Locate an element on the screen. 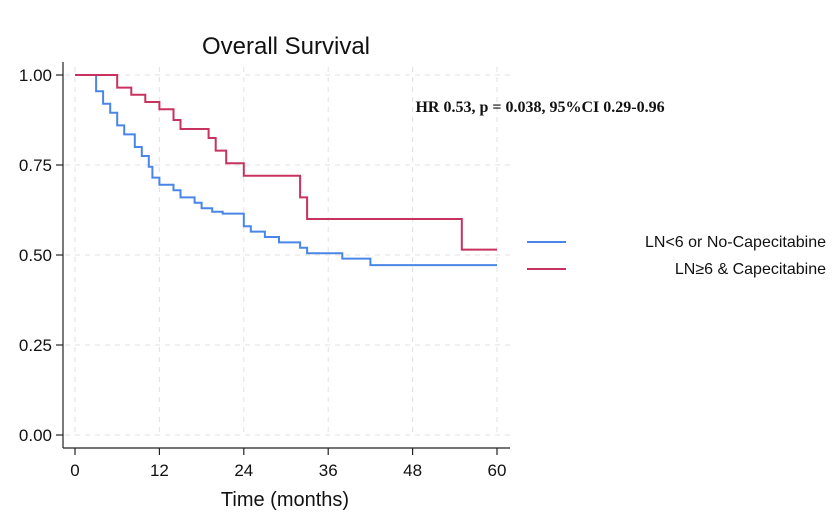 This screenshot has height=520, width=836. chart-title: Overall Survival is located at coordinates (286, 46).